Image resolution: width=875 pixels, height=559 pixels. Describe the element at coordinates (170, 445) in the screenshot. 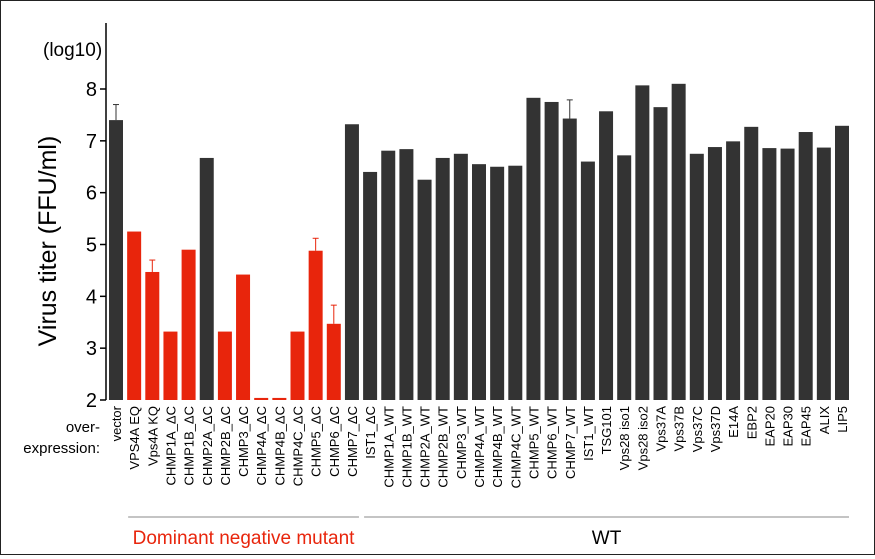

I see `x-tick-label: CHMP1A_ΔC` at that location.